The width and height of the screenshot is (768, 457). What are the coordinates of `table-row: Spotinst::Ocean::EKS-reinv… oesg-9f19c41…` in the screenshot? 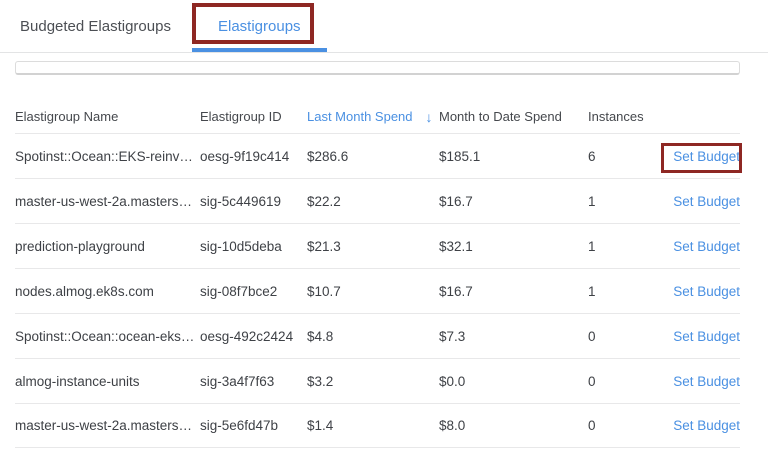 It's located at (377, 155).